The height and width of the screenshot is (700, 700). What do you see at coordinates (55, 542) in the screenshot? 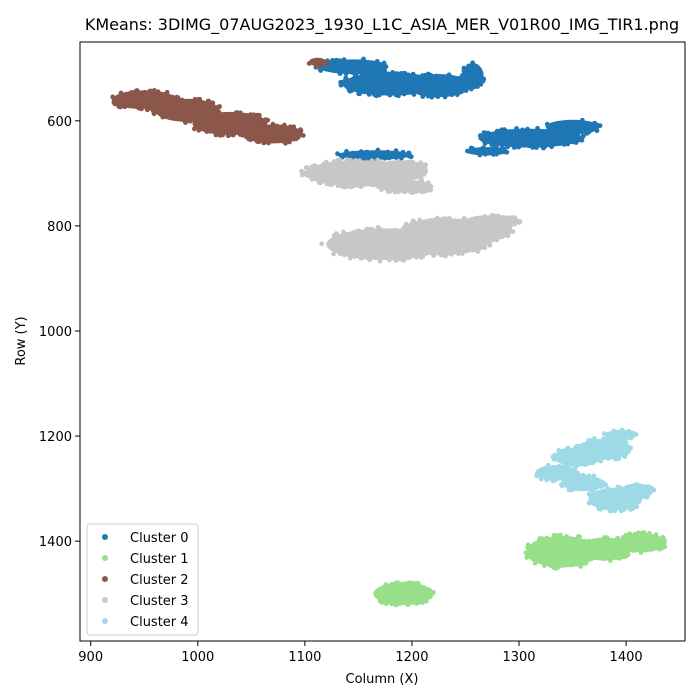
I see `y-tick-label: 1400` at bounding box center [55, 542].